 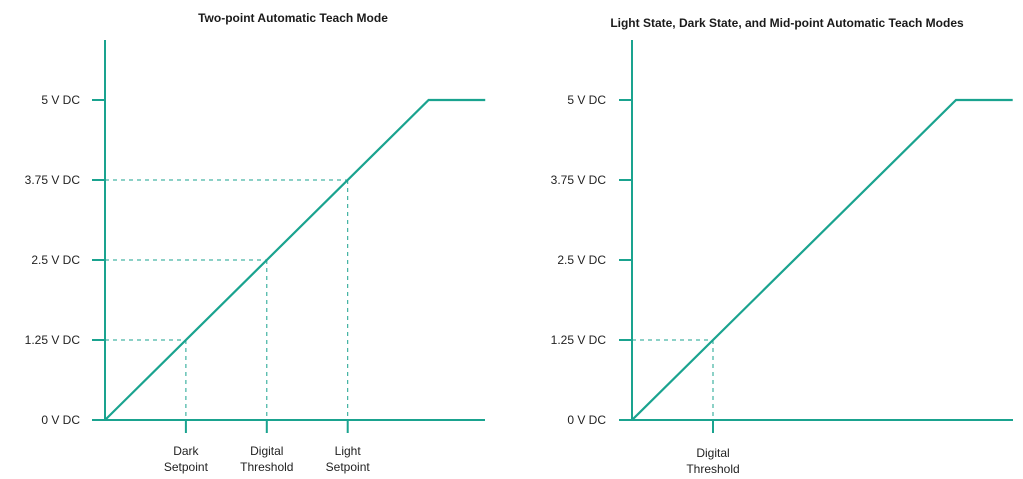 What do you see at coordinates (186, 451) in the screenshot?
I see `x-tick-label-line: Dark` at bounding box center [186, 451].